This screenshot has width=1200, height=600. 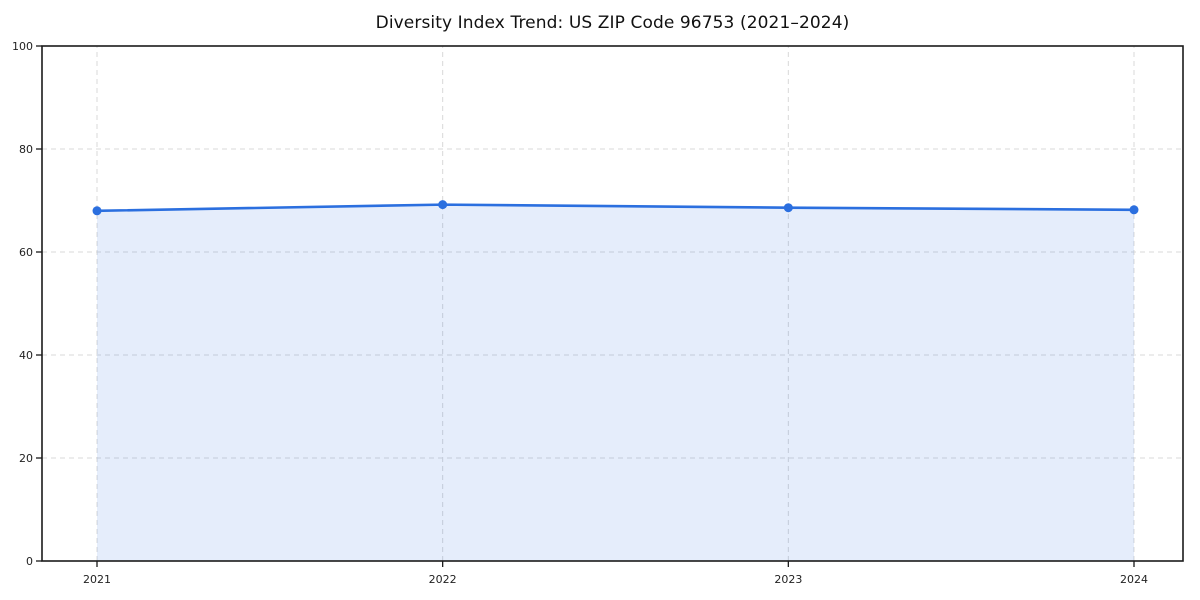 What do you see at coordinates (615, 208) in the screenshot?
I see `trend-line` at bounding box center [615, 208].